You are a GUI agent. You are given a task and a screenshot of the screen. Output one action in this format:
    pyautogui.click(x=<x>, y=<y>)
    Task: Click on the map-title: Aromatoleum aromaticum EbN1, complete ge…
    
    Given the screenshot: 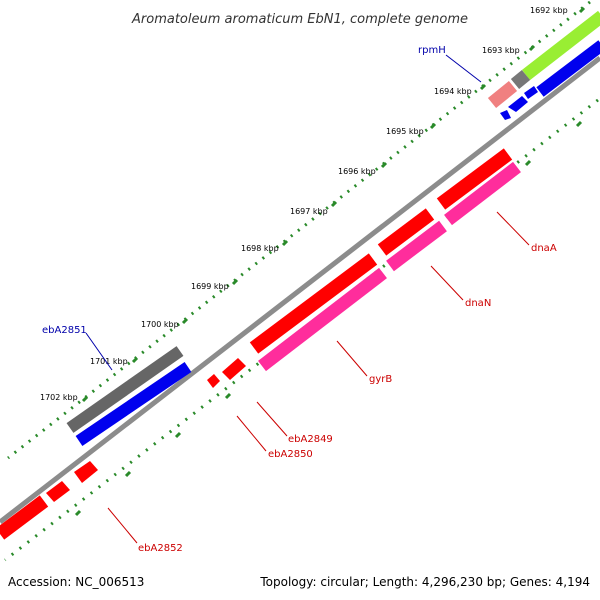 What is the action you would take?
    pyautogui.click(x=299, y=19)
    